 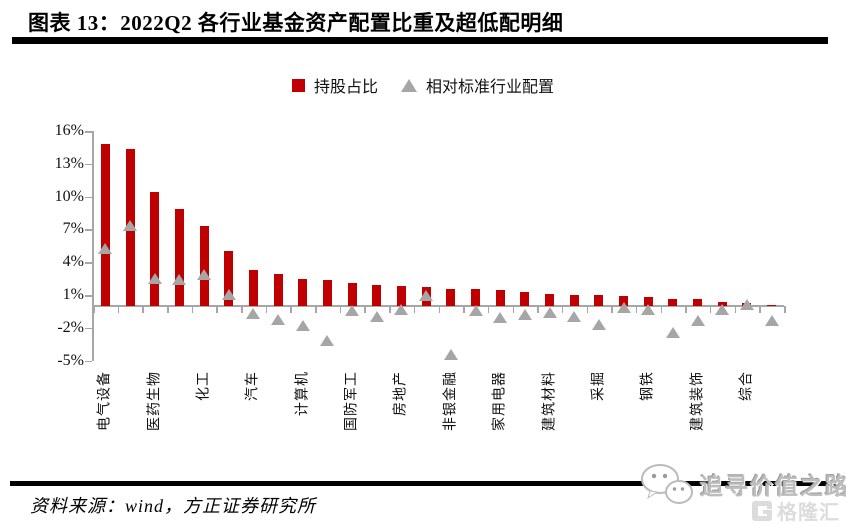 What do you see at coordinates (70, 327) in the screenshot?
I see `y-tick-label: -2%` at bounding box center [70, 327].